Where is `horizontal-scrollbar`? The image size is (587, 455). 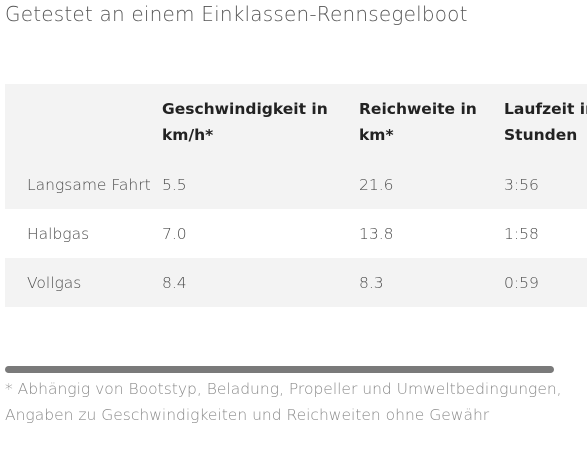
horizontal-scrollbar is located at coordinates (296, 370).